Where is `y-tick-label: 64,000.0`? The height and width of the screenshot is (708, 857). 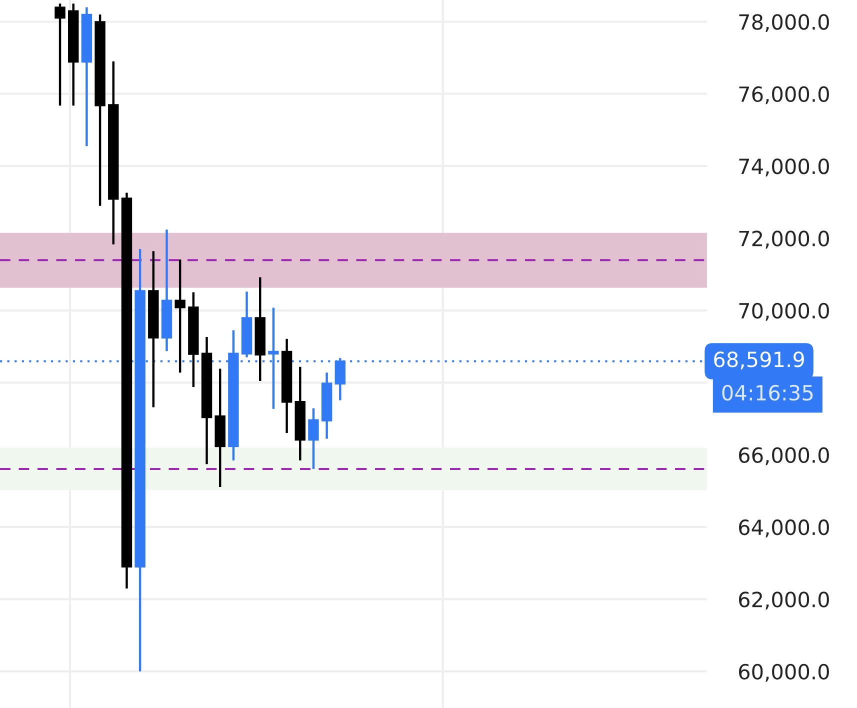 y-tick-label: 64,000.0 is located at coordinates (784, 528).